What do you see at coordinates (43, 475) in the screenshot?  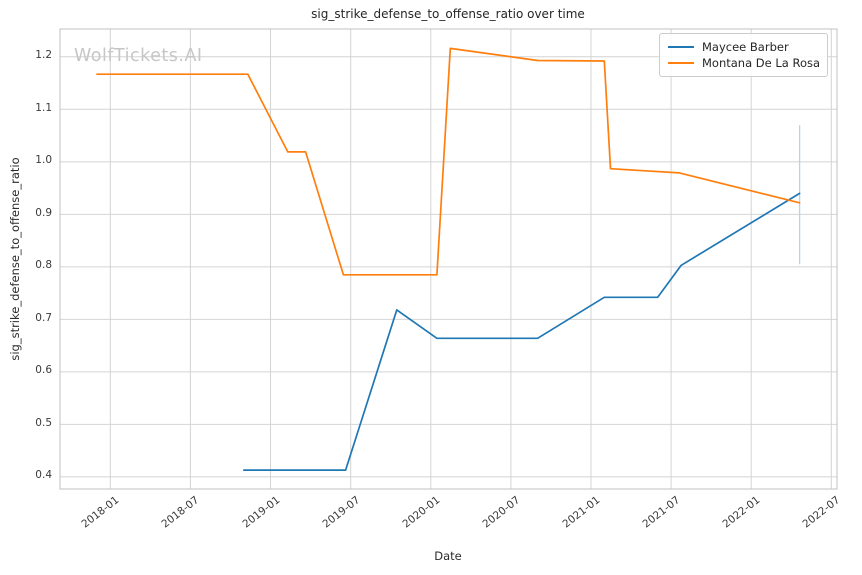 I see `y-tick-label: 0.4` at bounding box center [43, 475].